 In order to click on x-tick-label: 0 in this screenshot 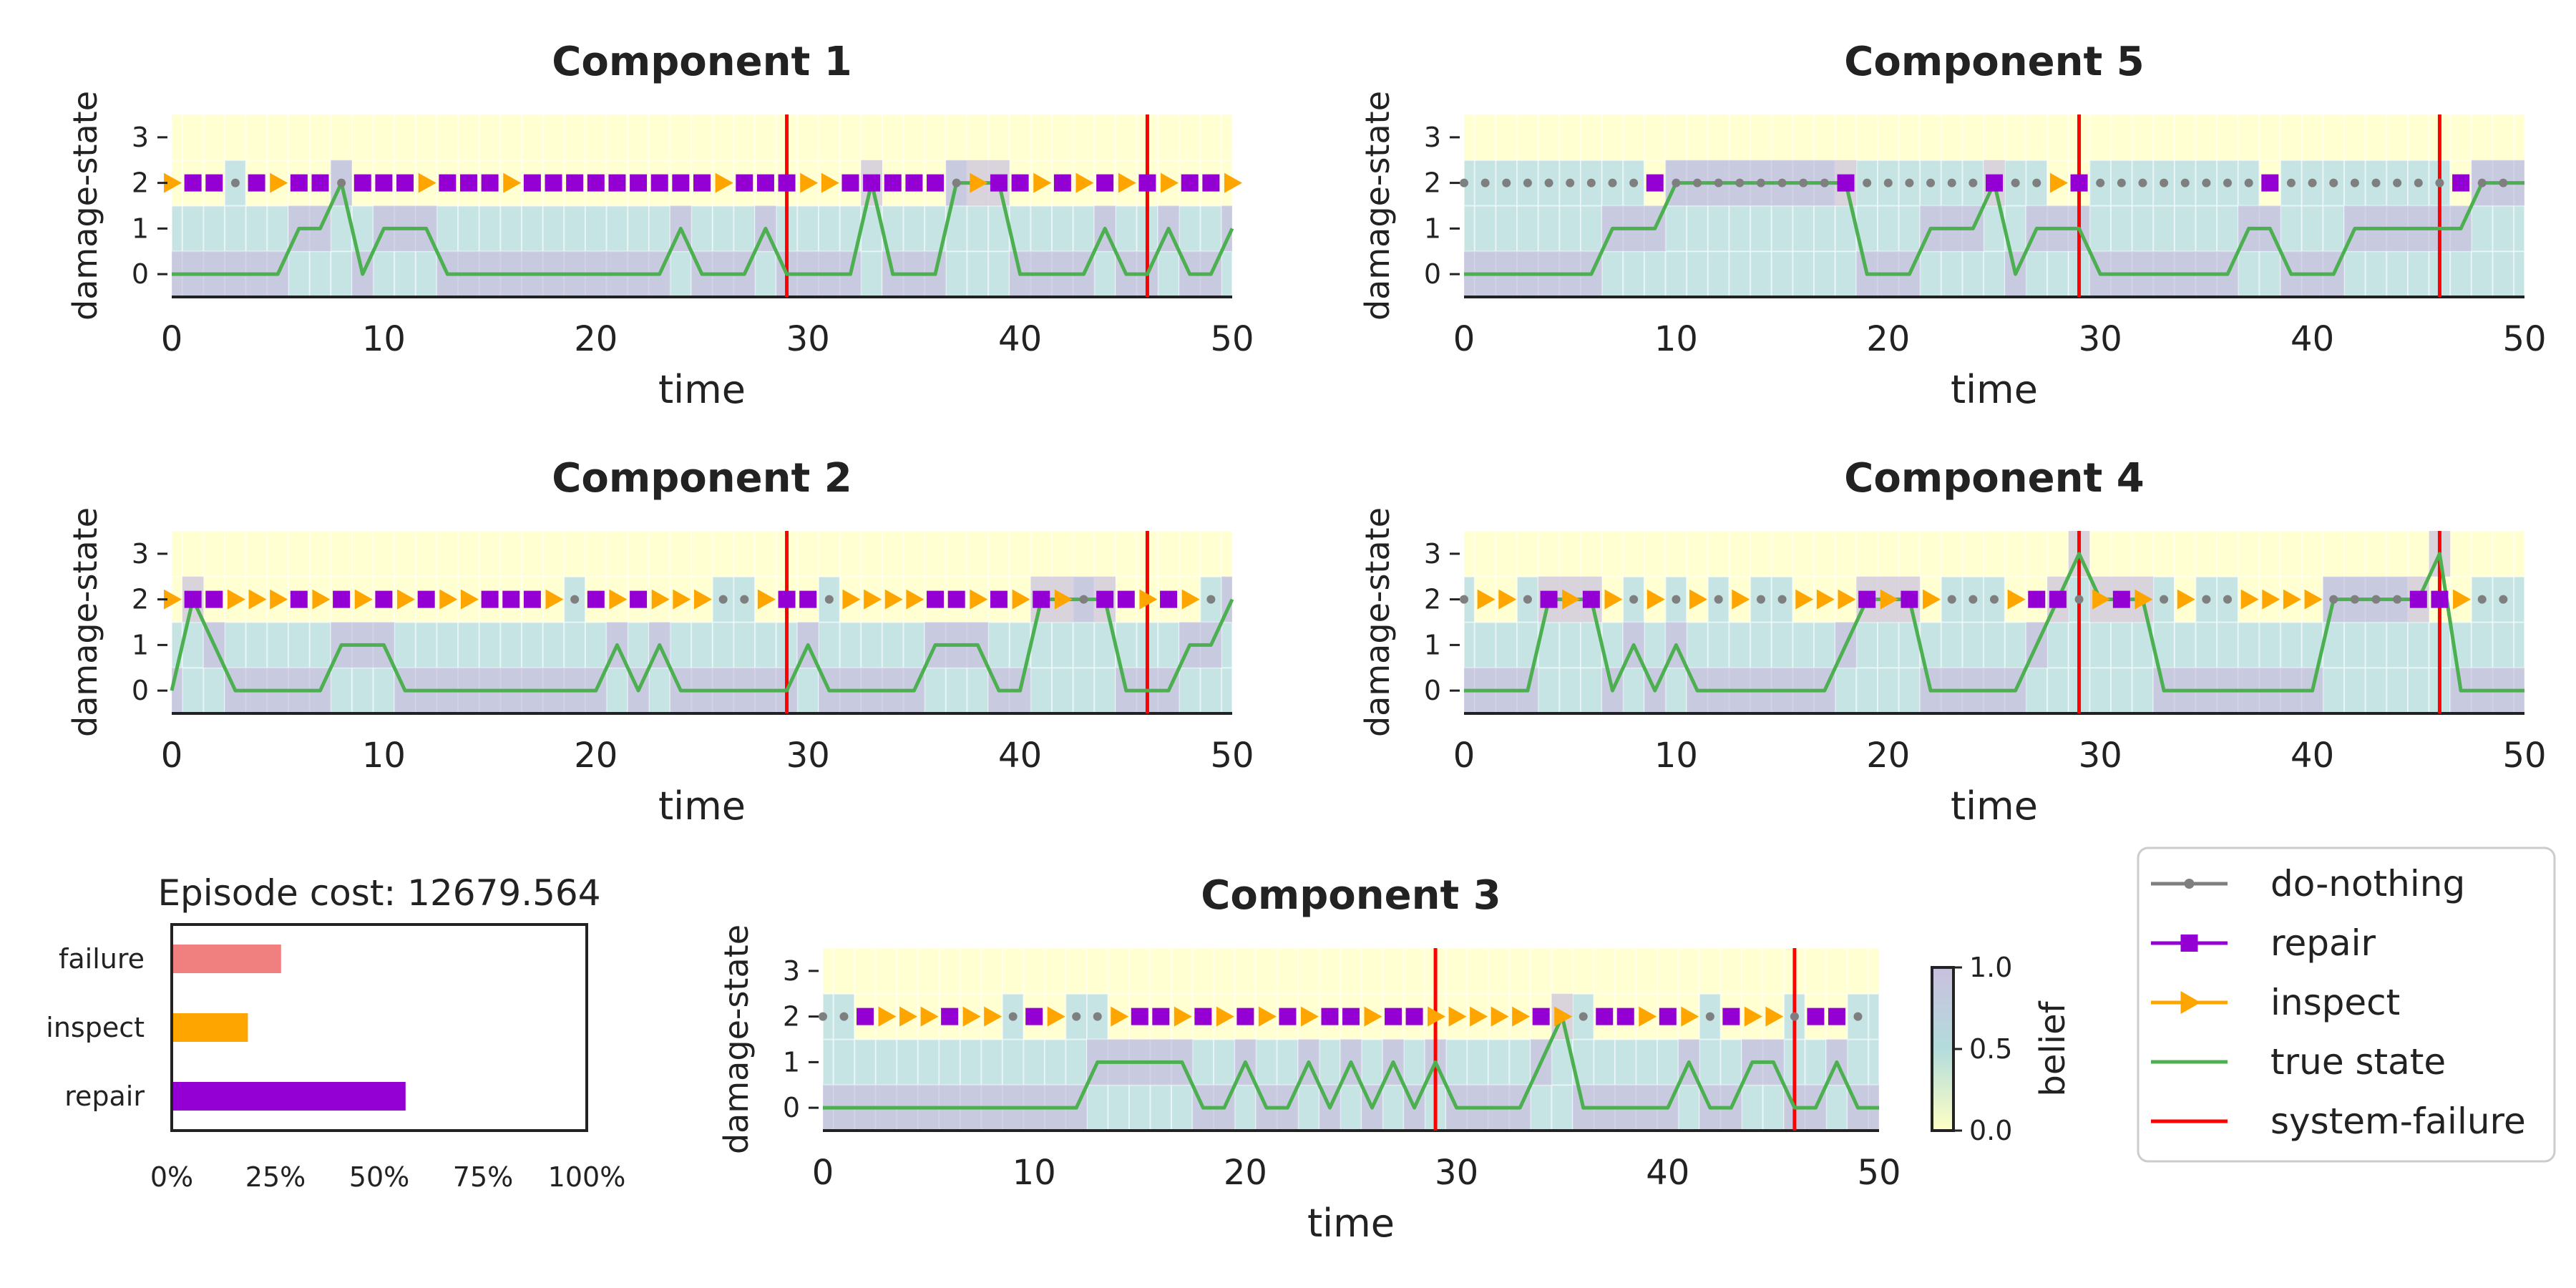, I will do `click(1464, 756)`.